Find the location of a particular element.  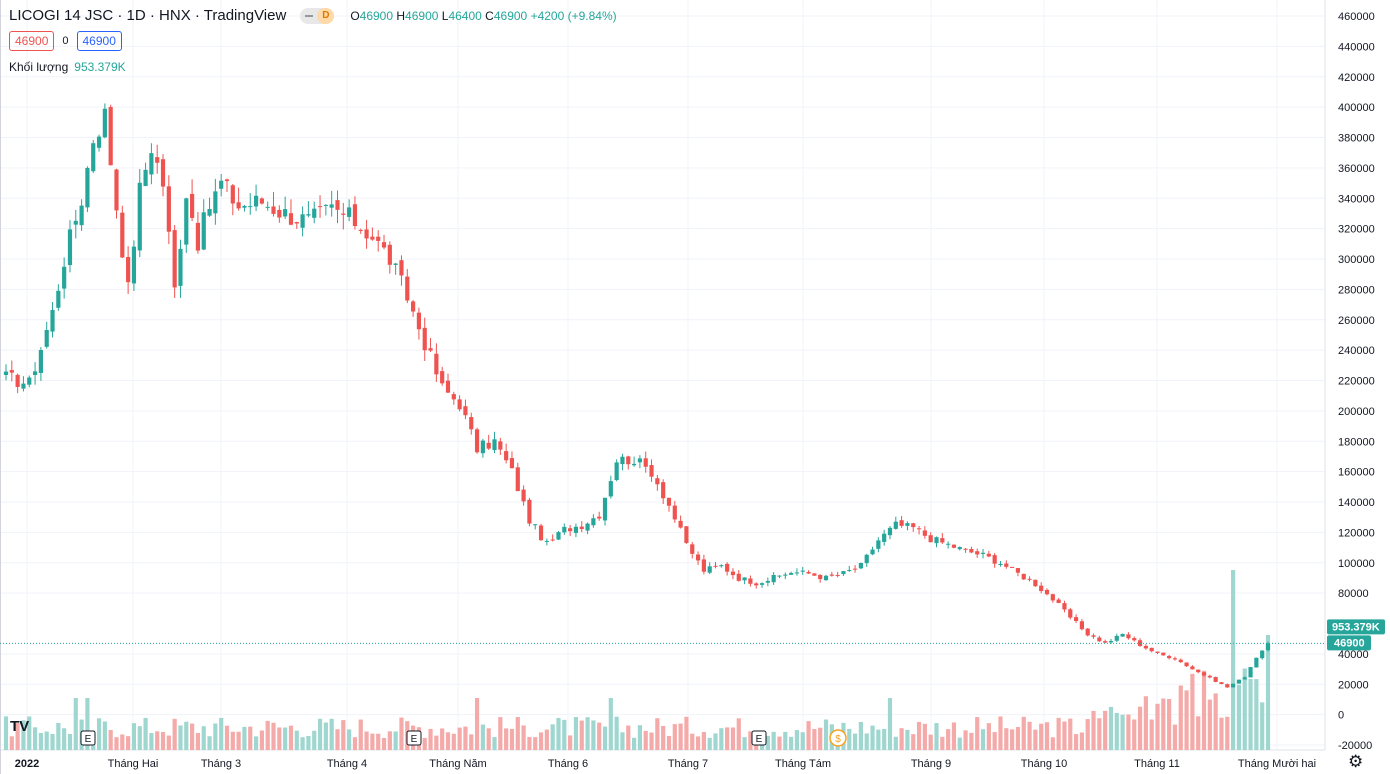

gear-icon: ⚙ is located at coordinates (1356, 761).